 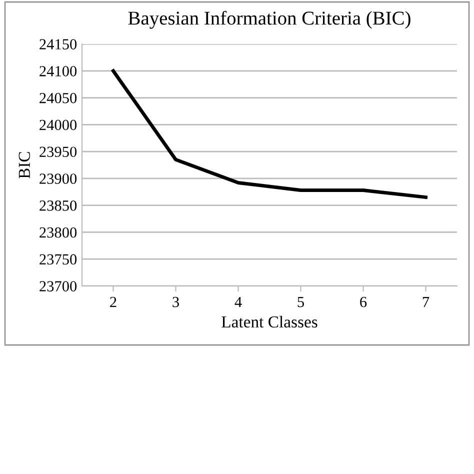 I want to click on x-tick-label: 3, so click(x=175, y=302).